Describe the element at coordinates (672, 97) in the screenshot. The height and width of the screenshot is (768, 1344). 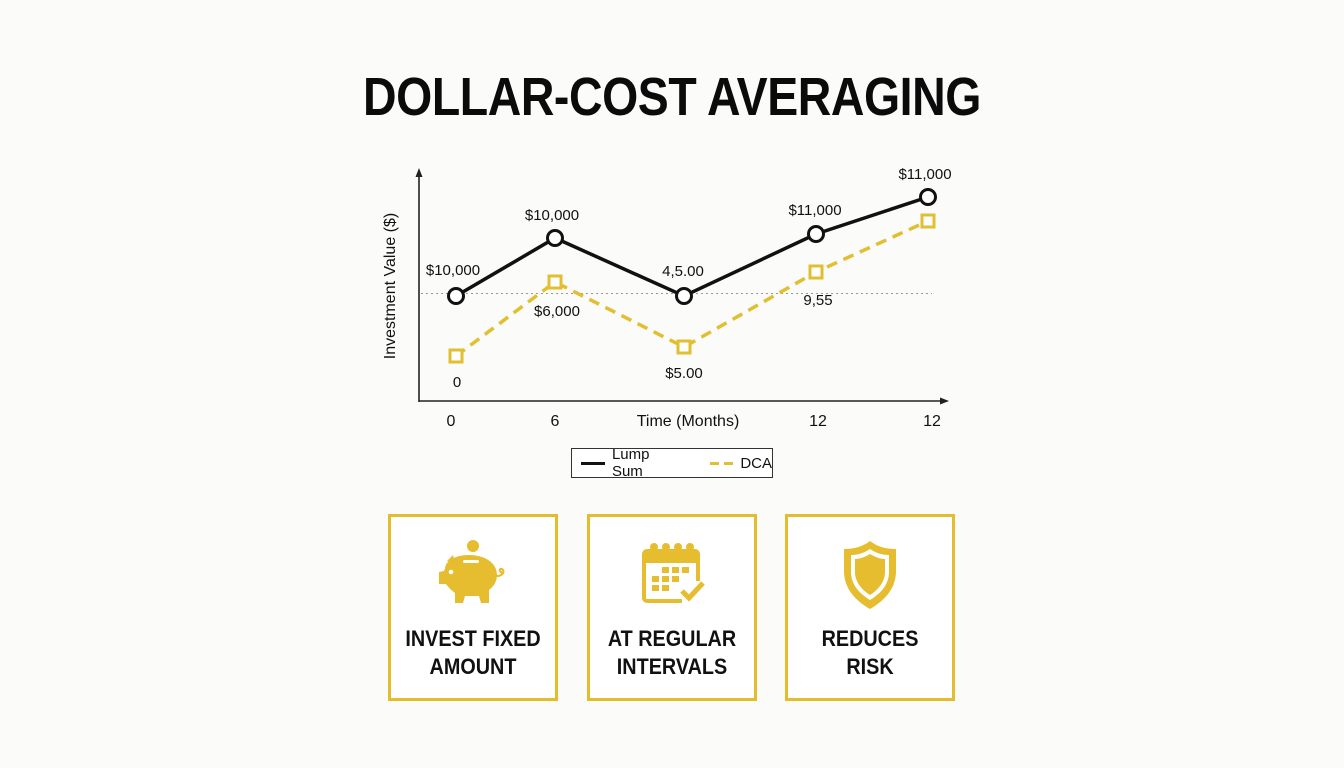
I see `page-title: DOLLAR-COST AVERAGING` at that location.